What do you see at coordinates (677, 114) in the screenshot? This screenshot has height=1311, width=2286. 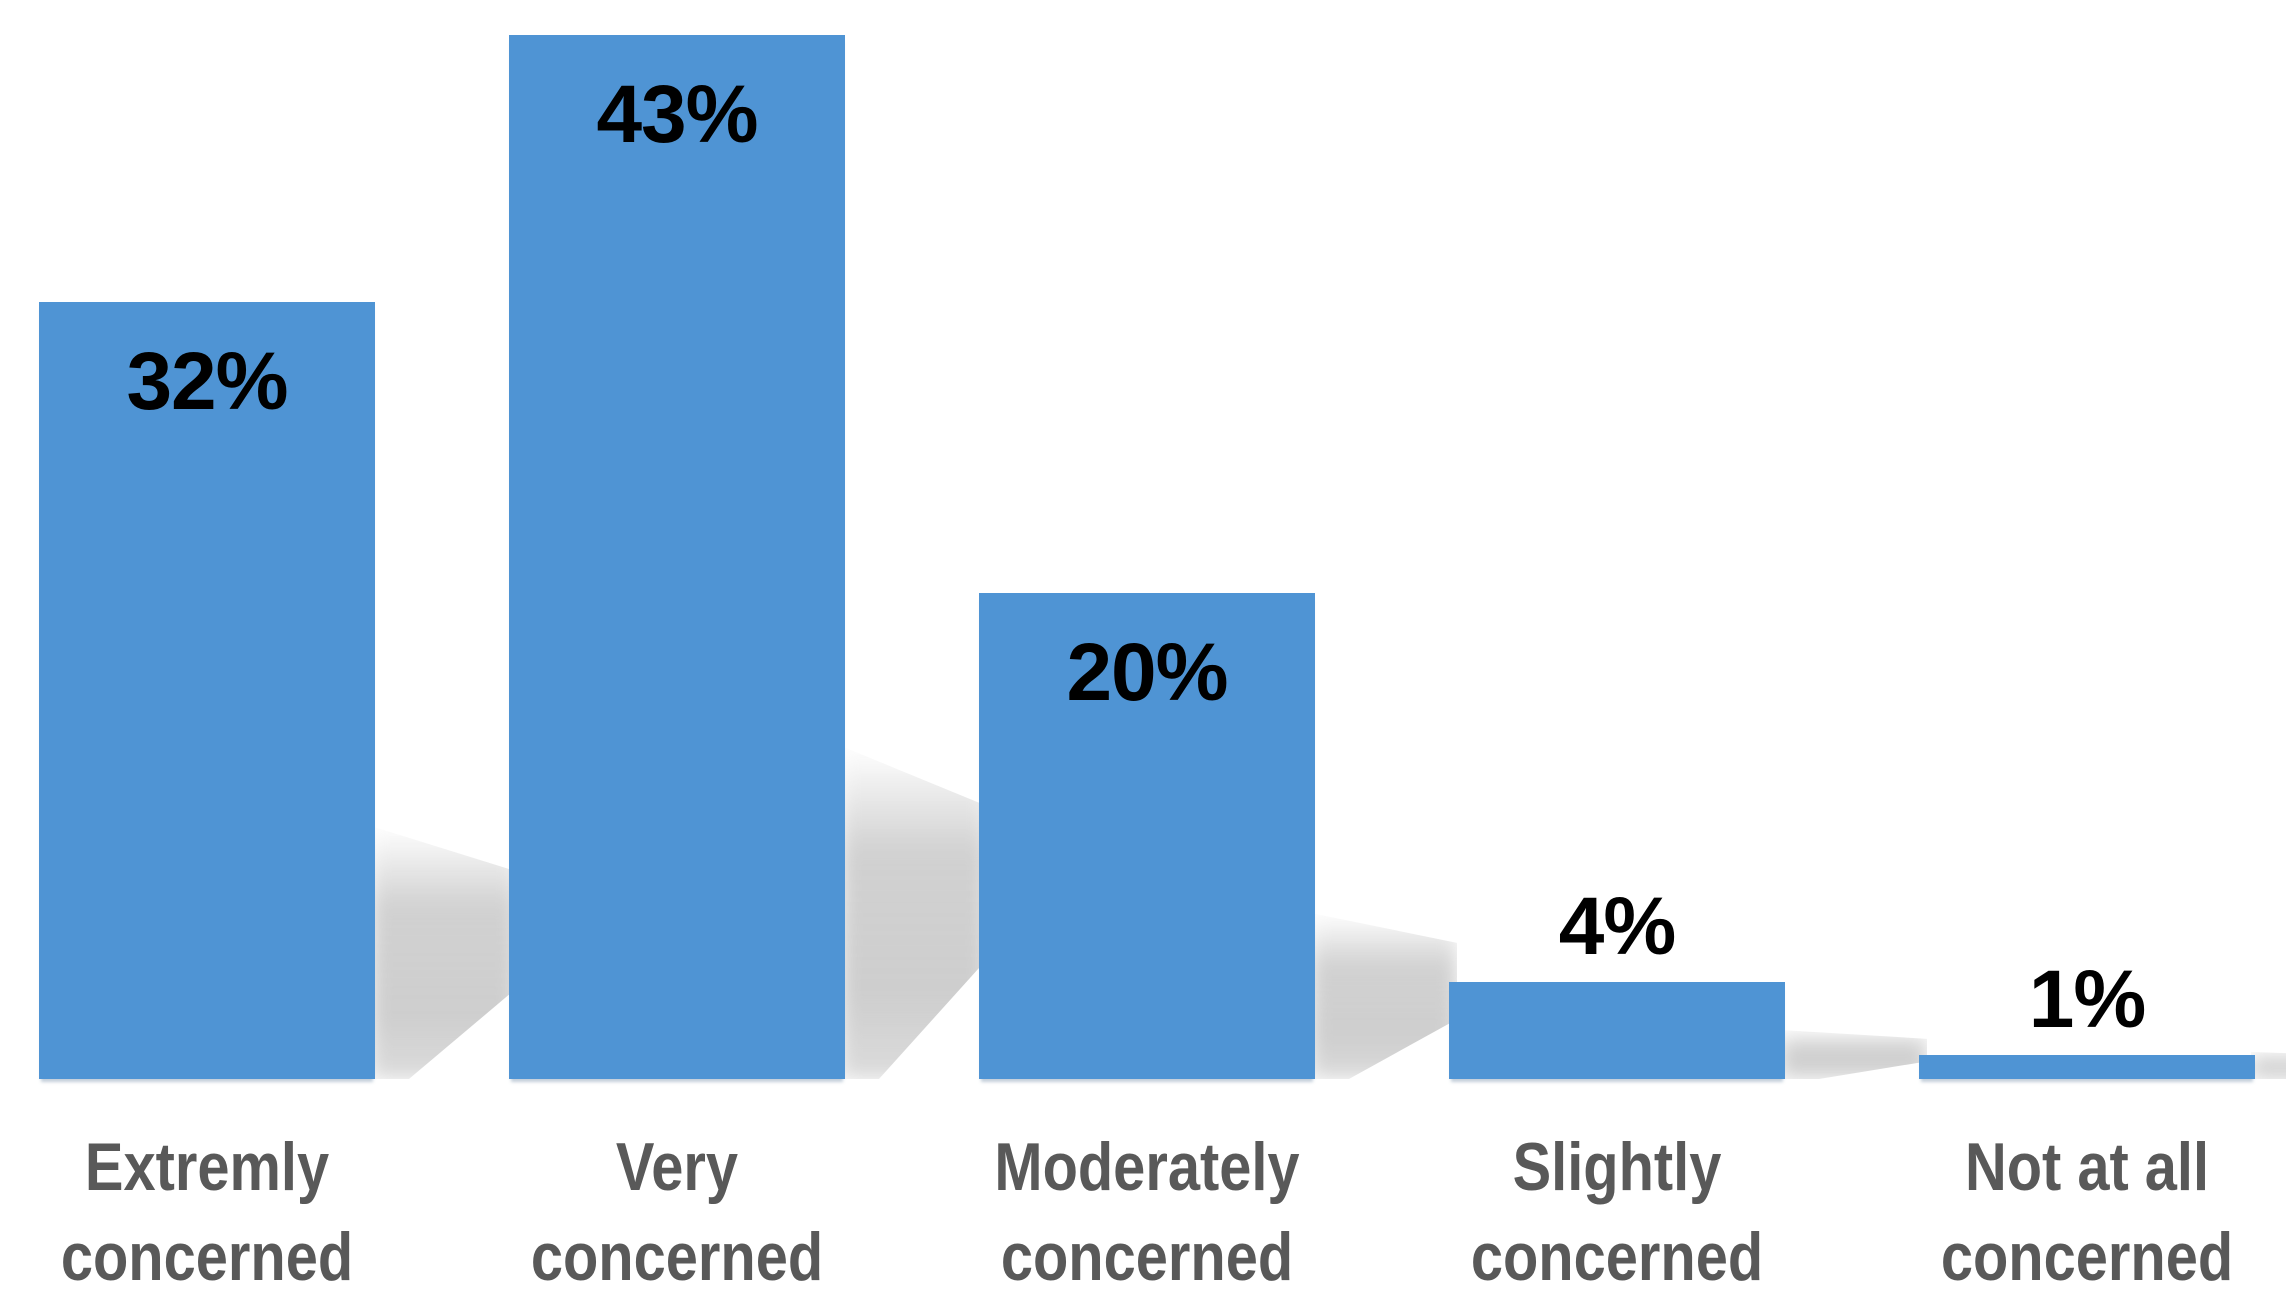 I see `bar-value-label: 43%` at bounding box center [677, 114].